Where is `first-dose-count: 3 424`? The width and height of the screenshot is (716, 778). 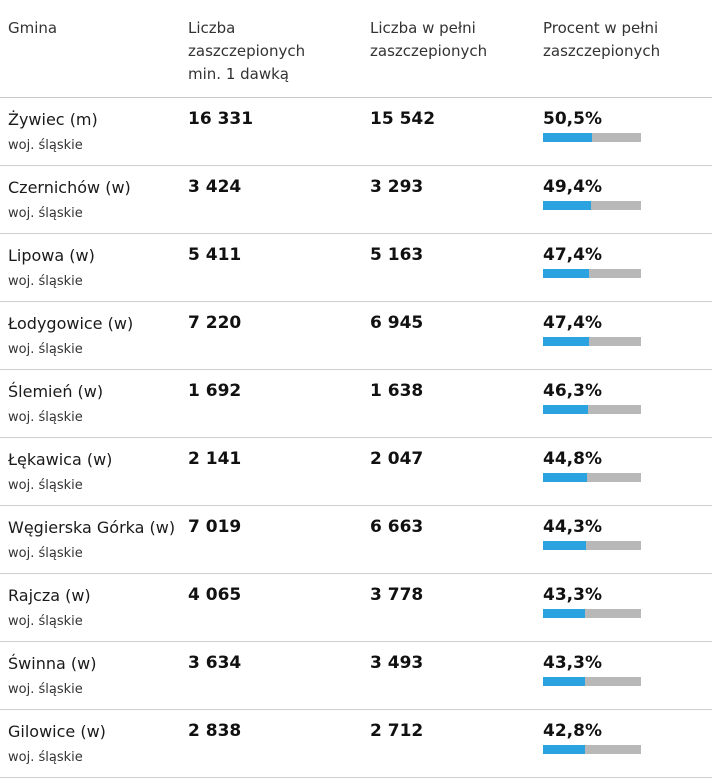
first-dose-count: 3 424 is located at coordinates (215, 187).